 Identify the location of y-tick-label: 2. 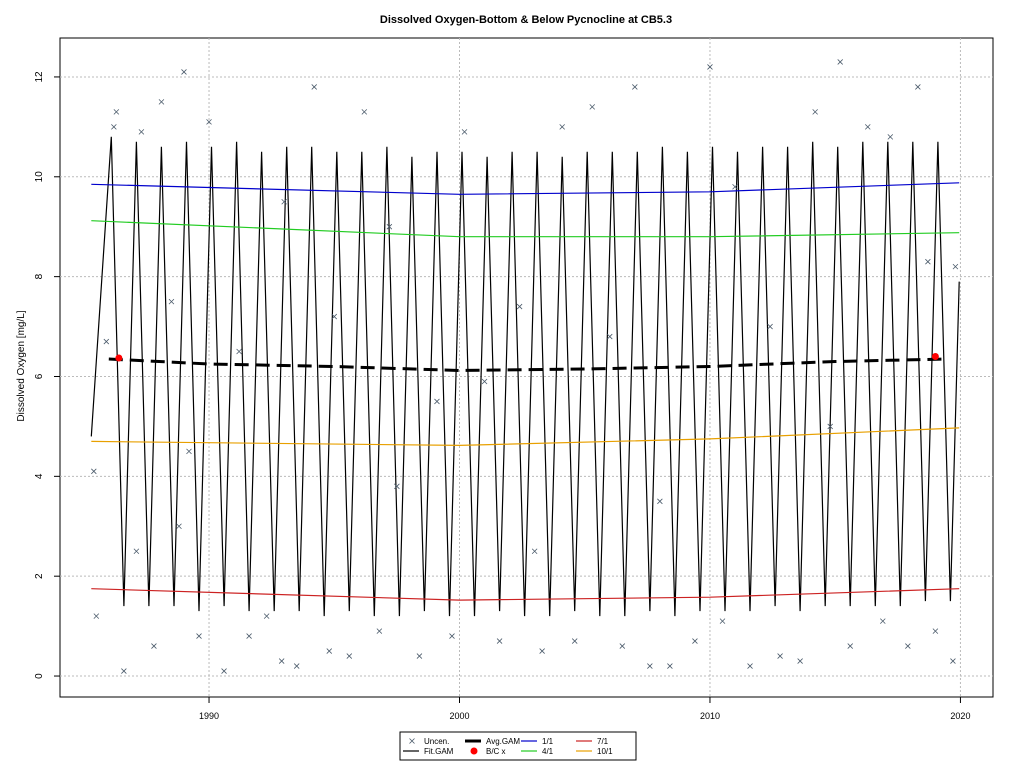
(39, 576).